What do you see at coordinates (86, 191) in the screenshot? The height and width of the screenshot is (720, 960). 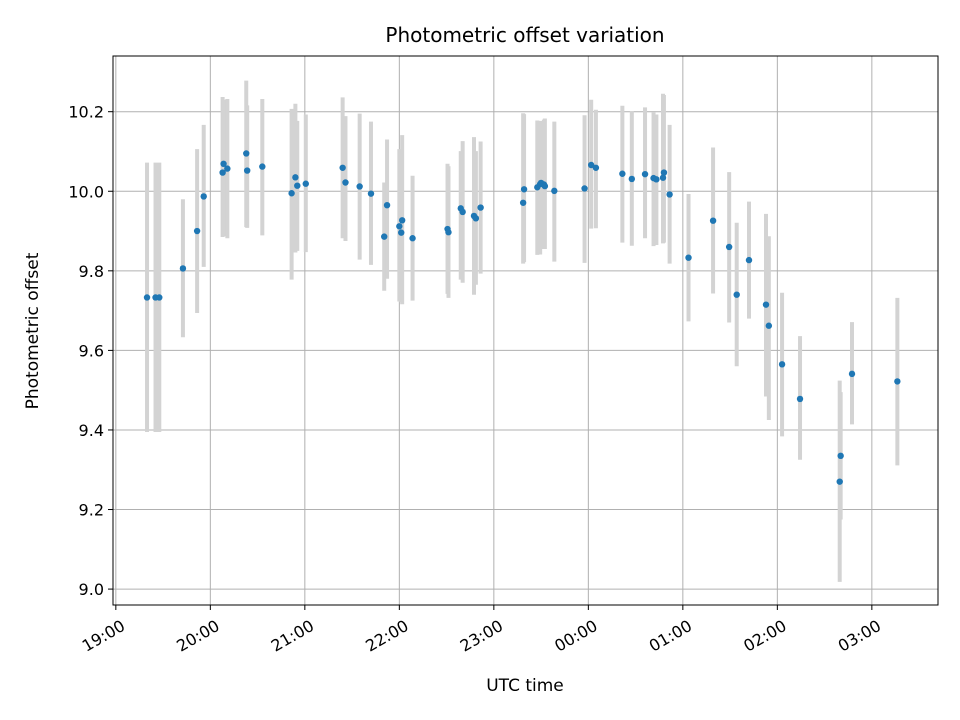 I see `y-tick-label: 10.0` at bounding box center [86, 191].